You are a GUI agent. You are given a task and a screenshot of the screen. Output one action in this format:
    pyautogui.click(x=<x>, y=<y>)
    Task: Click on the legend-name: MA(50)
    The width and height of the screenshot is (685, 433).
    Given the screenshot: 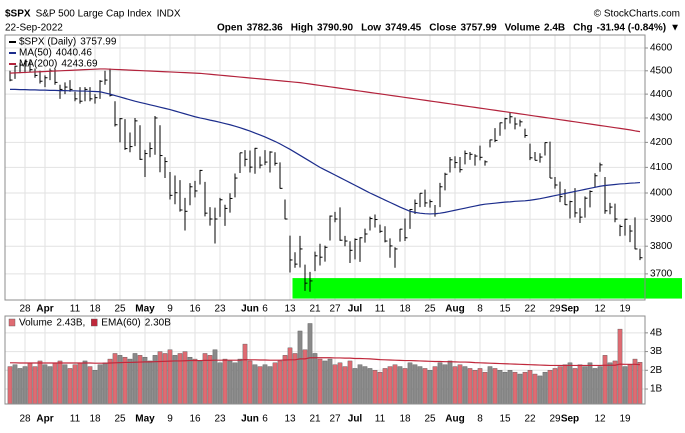 What is the action you would take?
    pyautogui.click(x=35, y=53)
    